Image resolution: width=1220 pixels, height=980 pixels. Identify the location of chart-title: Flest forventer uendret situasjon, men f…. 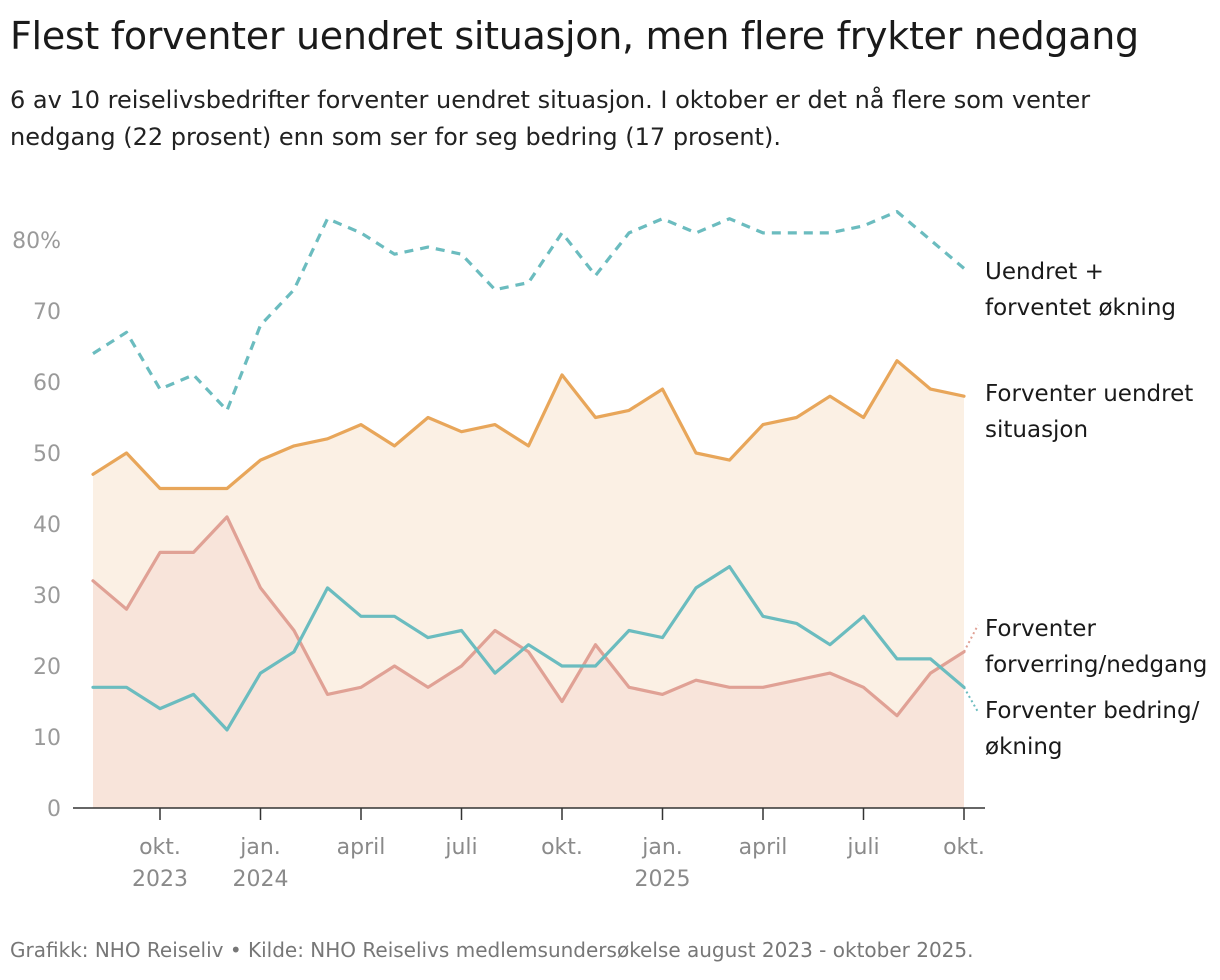
(574, 36).